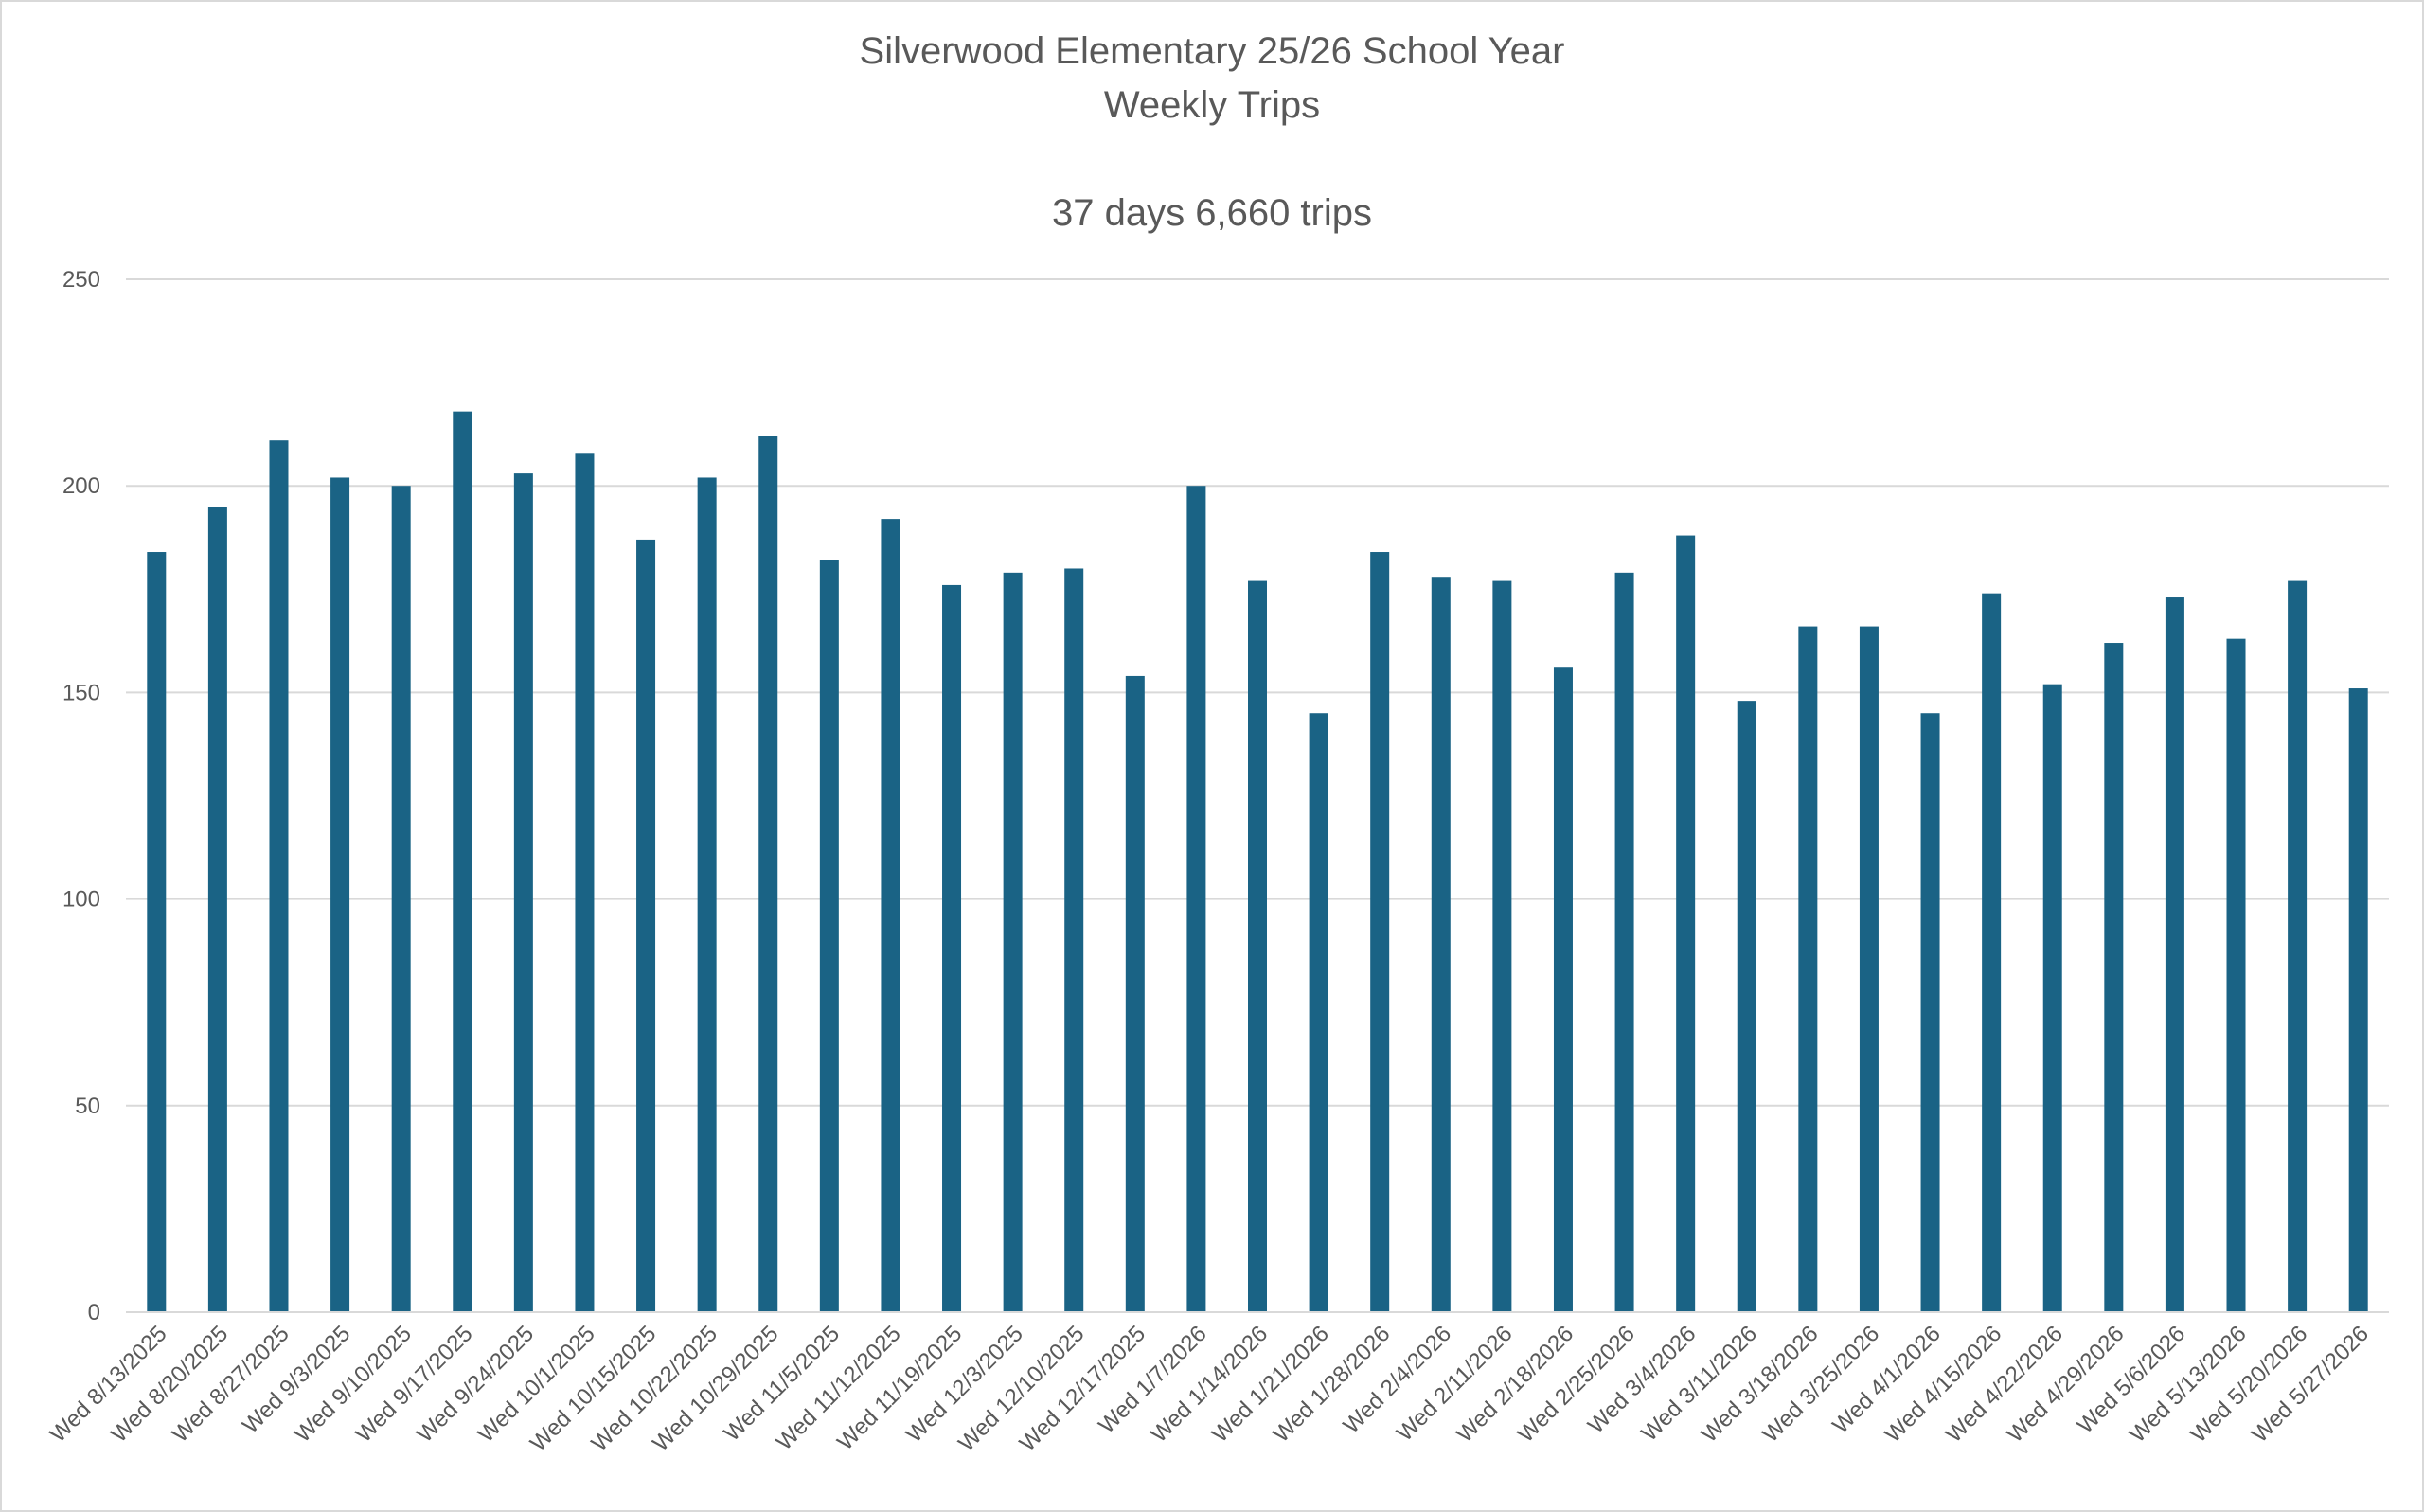 This screenshot has height=1512, width=2424. Describe the element at coordinates (81, 280) in the screenshot. I see `y-tick-label: 250` at that location.